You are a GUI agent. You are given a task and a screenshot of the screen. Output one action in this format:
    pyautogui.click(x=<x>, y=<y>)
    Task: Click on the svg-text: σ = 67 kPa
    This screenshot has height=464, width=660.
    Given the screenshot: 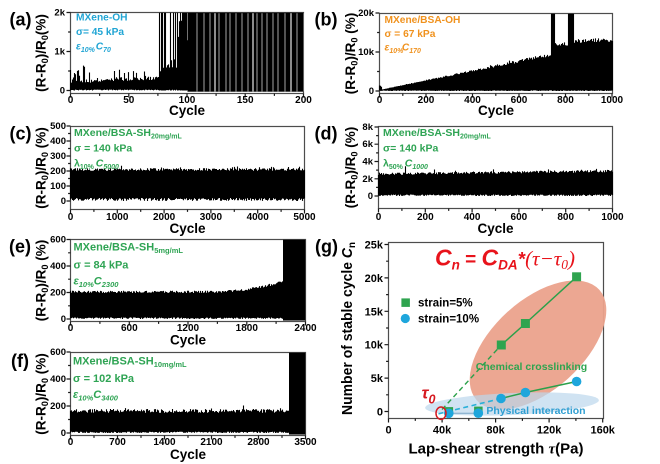 What is the action you would take?
    pyautogui.click(x=410, y=34)
    